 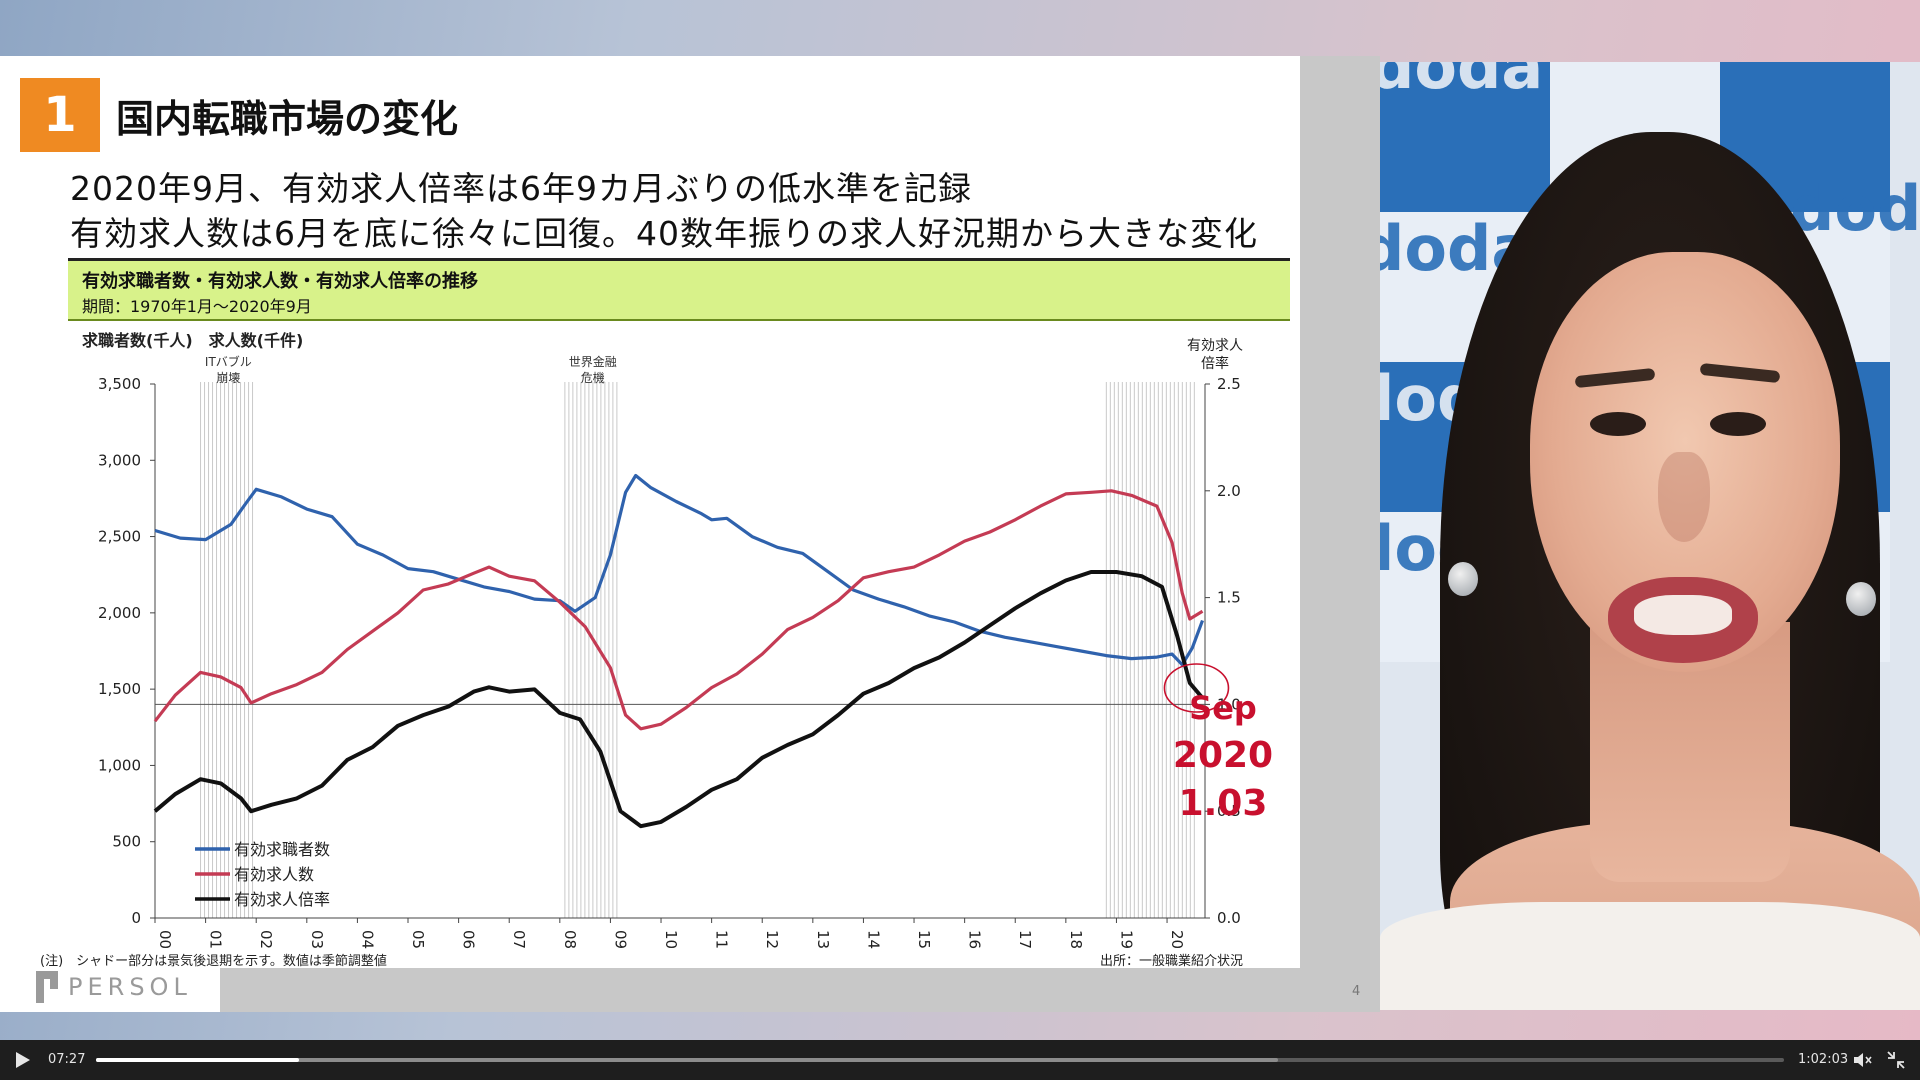 What do you see at coordinates (1177, 939) in the screenshot?
I see `x-tick-label: 20` at bounding box center [1177, 939].